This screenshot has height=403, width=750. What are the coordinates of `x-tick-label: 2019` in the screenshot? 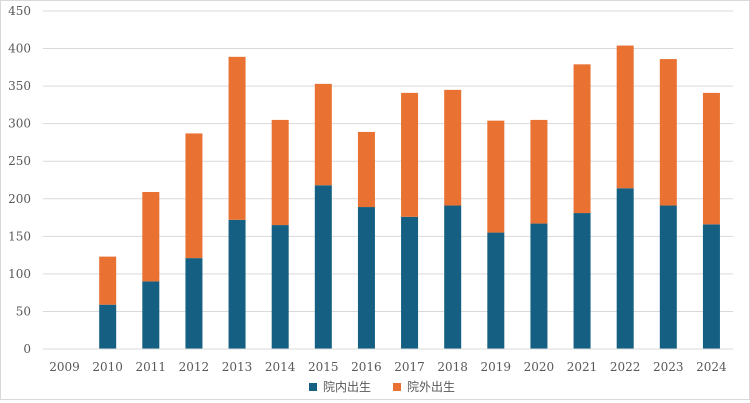 It's located at (496, 367).